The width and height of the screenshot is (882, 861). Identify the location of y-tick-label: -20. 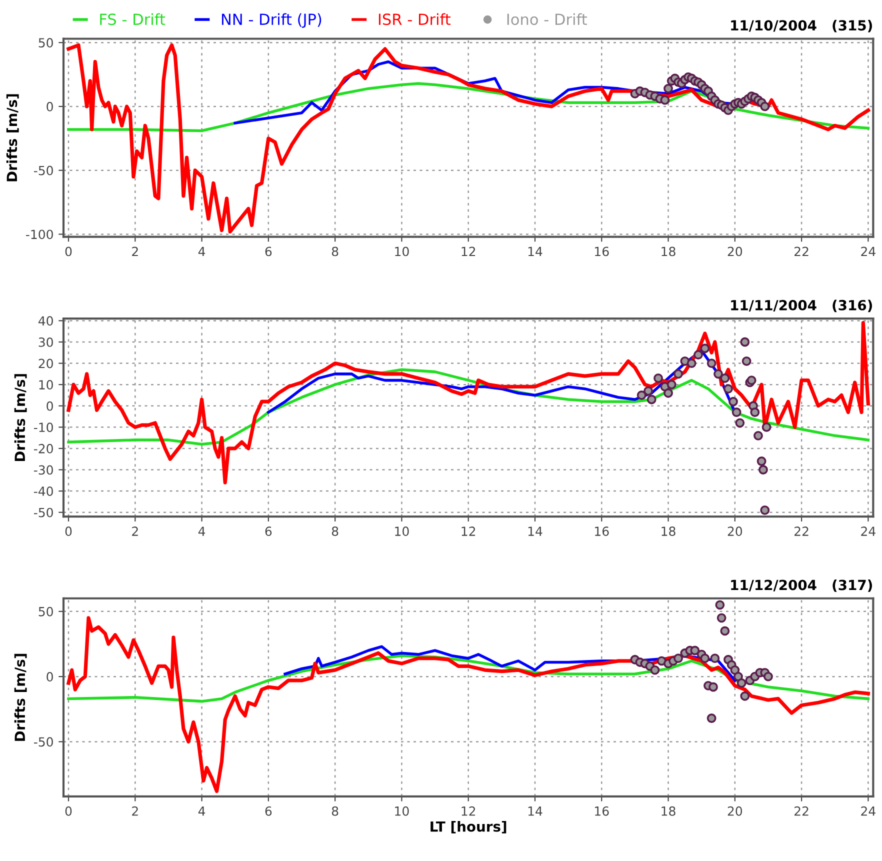
(43, 449).